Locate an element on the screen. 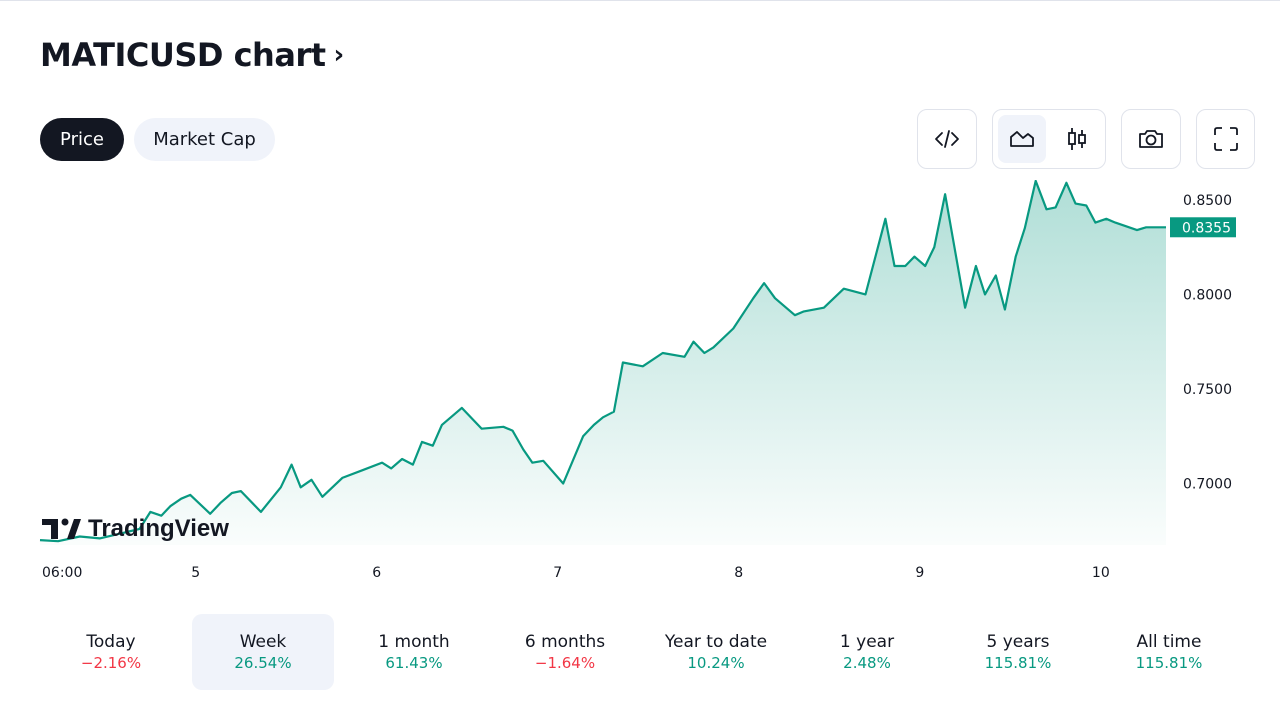  embed-button is located at coordinates (947, 139).